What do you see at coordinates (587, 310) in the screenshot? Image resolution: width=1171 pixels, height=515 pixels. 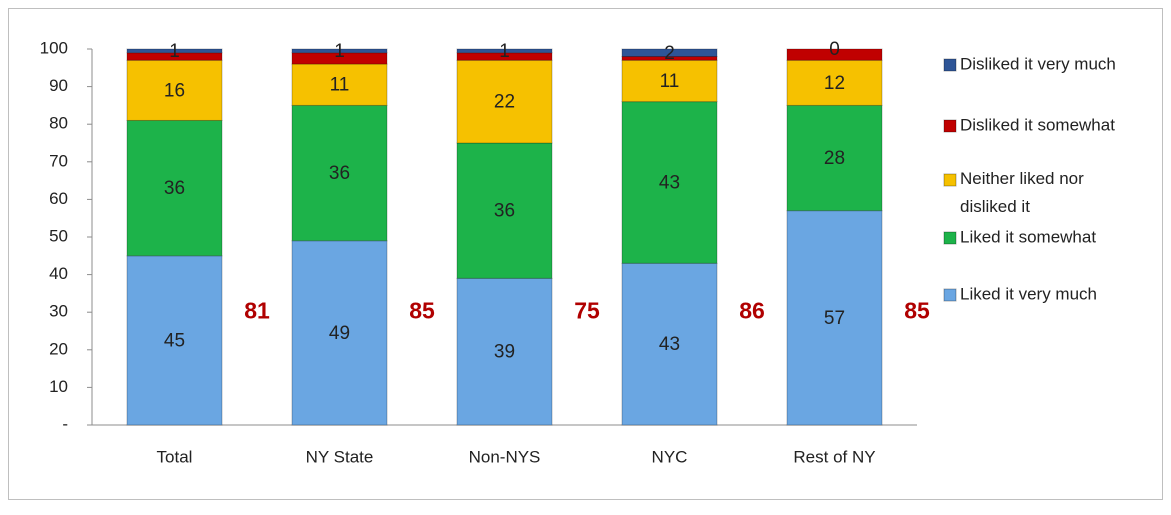 I see `total-annotation: 75` at bounding box center [587, 310].